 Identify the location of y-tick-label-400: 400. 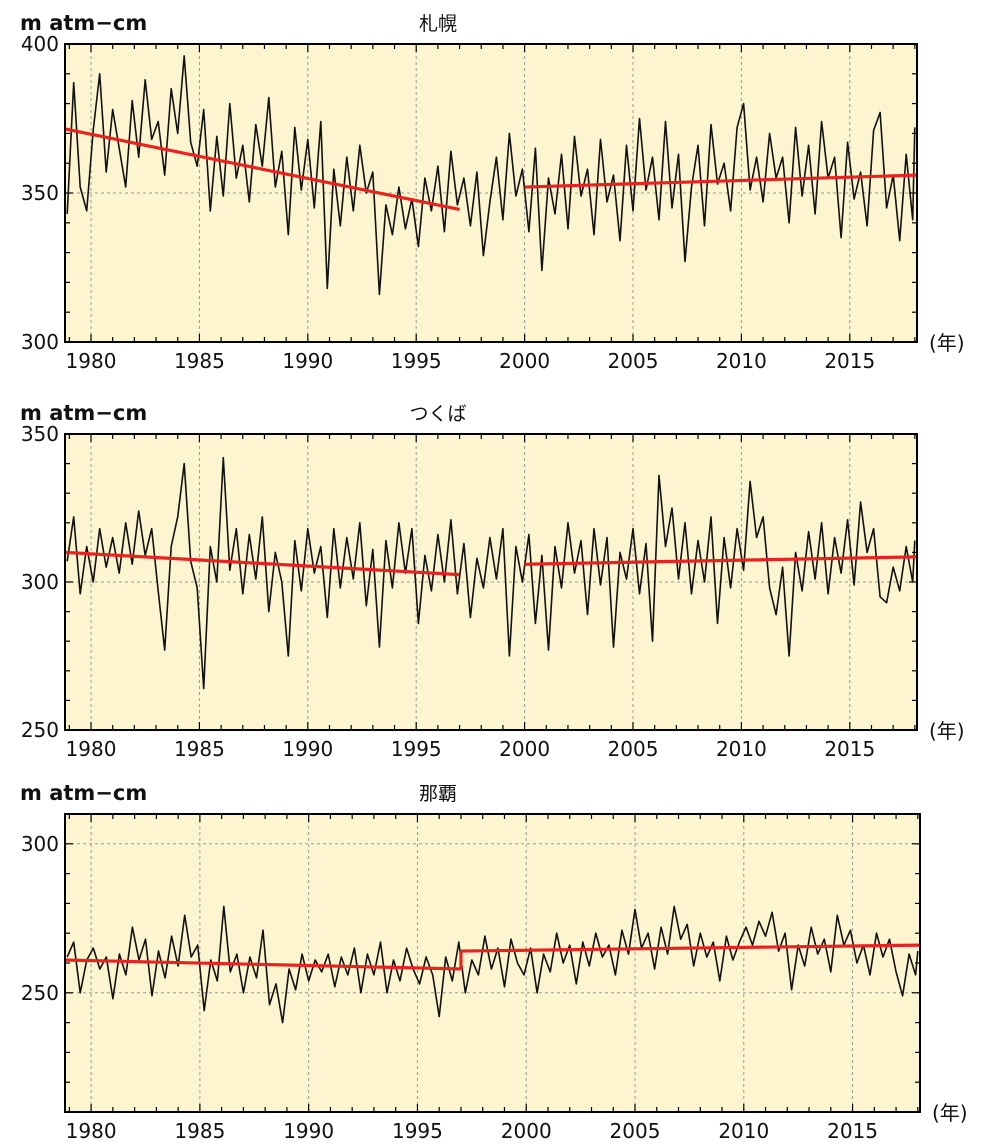
(40, 44).